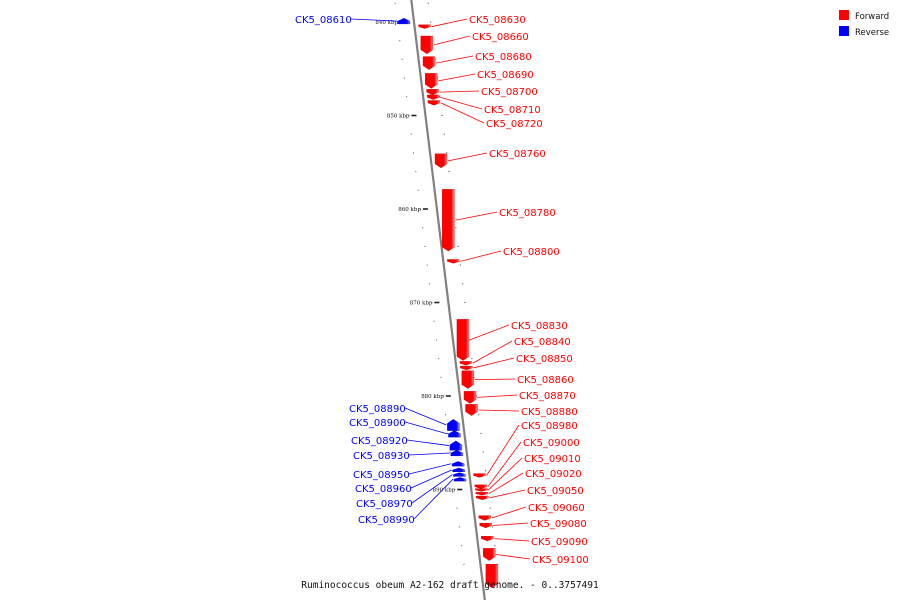 Image resolution: width=900 pixels, height=600 pixels. I want to click on gene-label: CK5_08960, so click(383, 489).